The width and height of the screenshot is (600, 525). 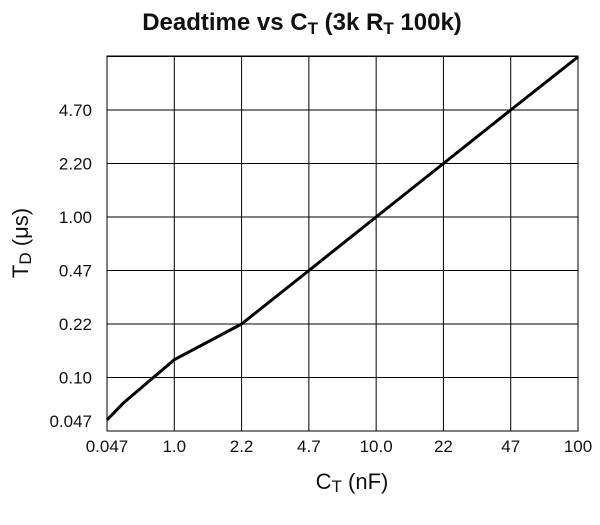 I want to click on x-axis-label-rest: (nF), so click(x=365, y=481).